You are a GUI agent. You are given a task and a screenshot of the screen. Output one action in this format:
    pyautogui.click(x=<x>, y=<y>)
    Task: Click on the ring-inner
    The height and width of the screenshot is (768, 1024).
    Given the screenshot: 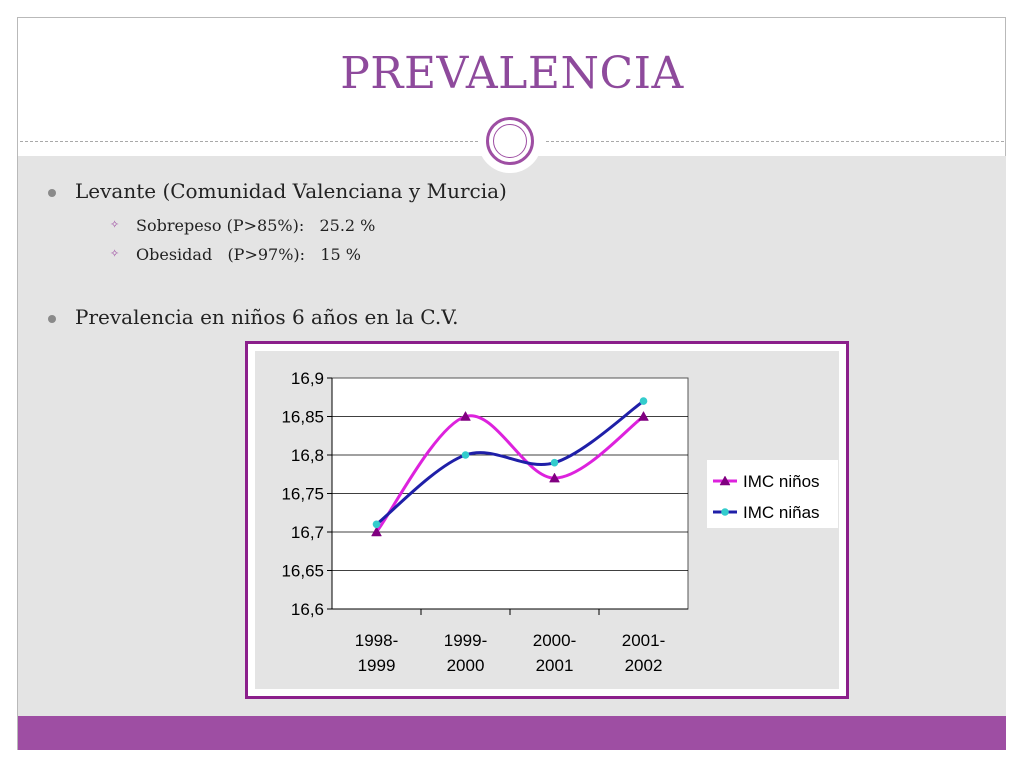 What is the action you would take?
    pyautogui.click(x=510, y=141)
    